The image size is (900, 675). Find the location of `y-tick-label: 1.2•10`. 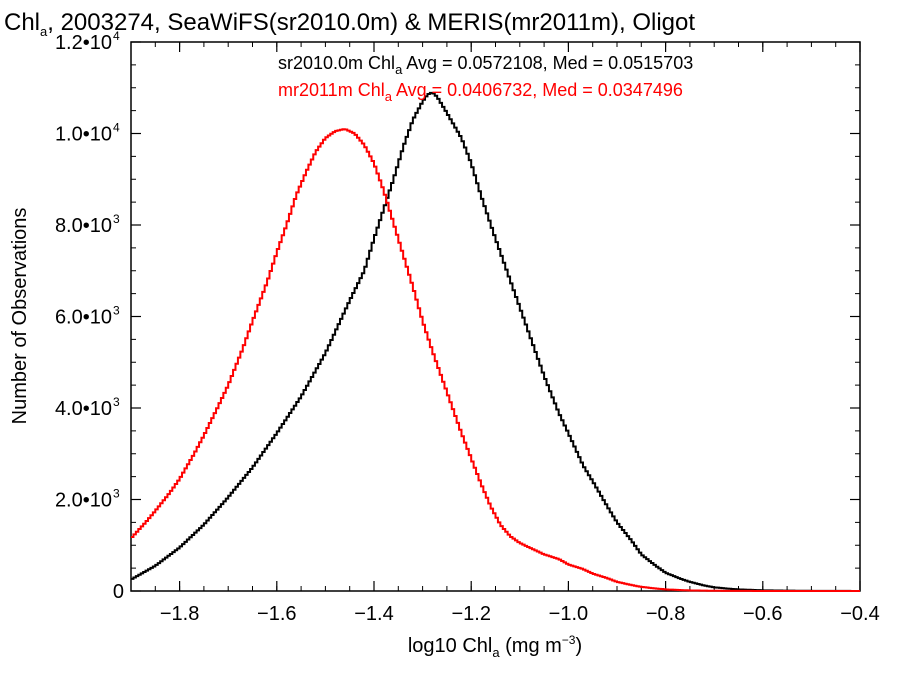

y-tick-label: 1.2•10 is located at coordinates (83, 43).